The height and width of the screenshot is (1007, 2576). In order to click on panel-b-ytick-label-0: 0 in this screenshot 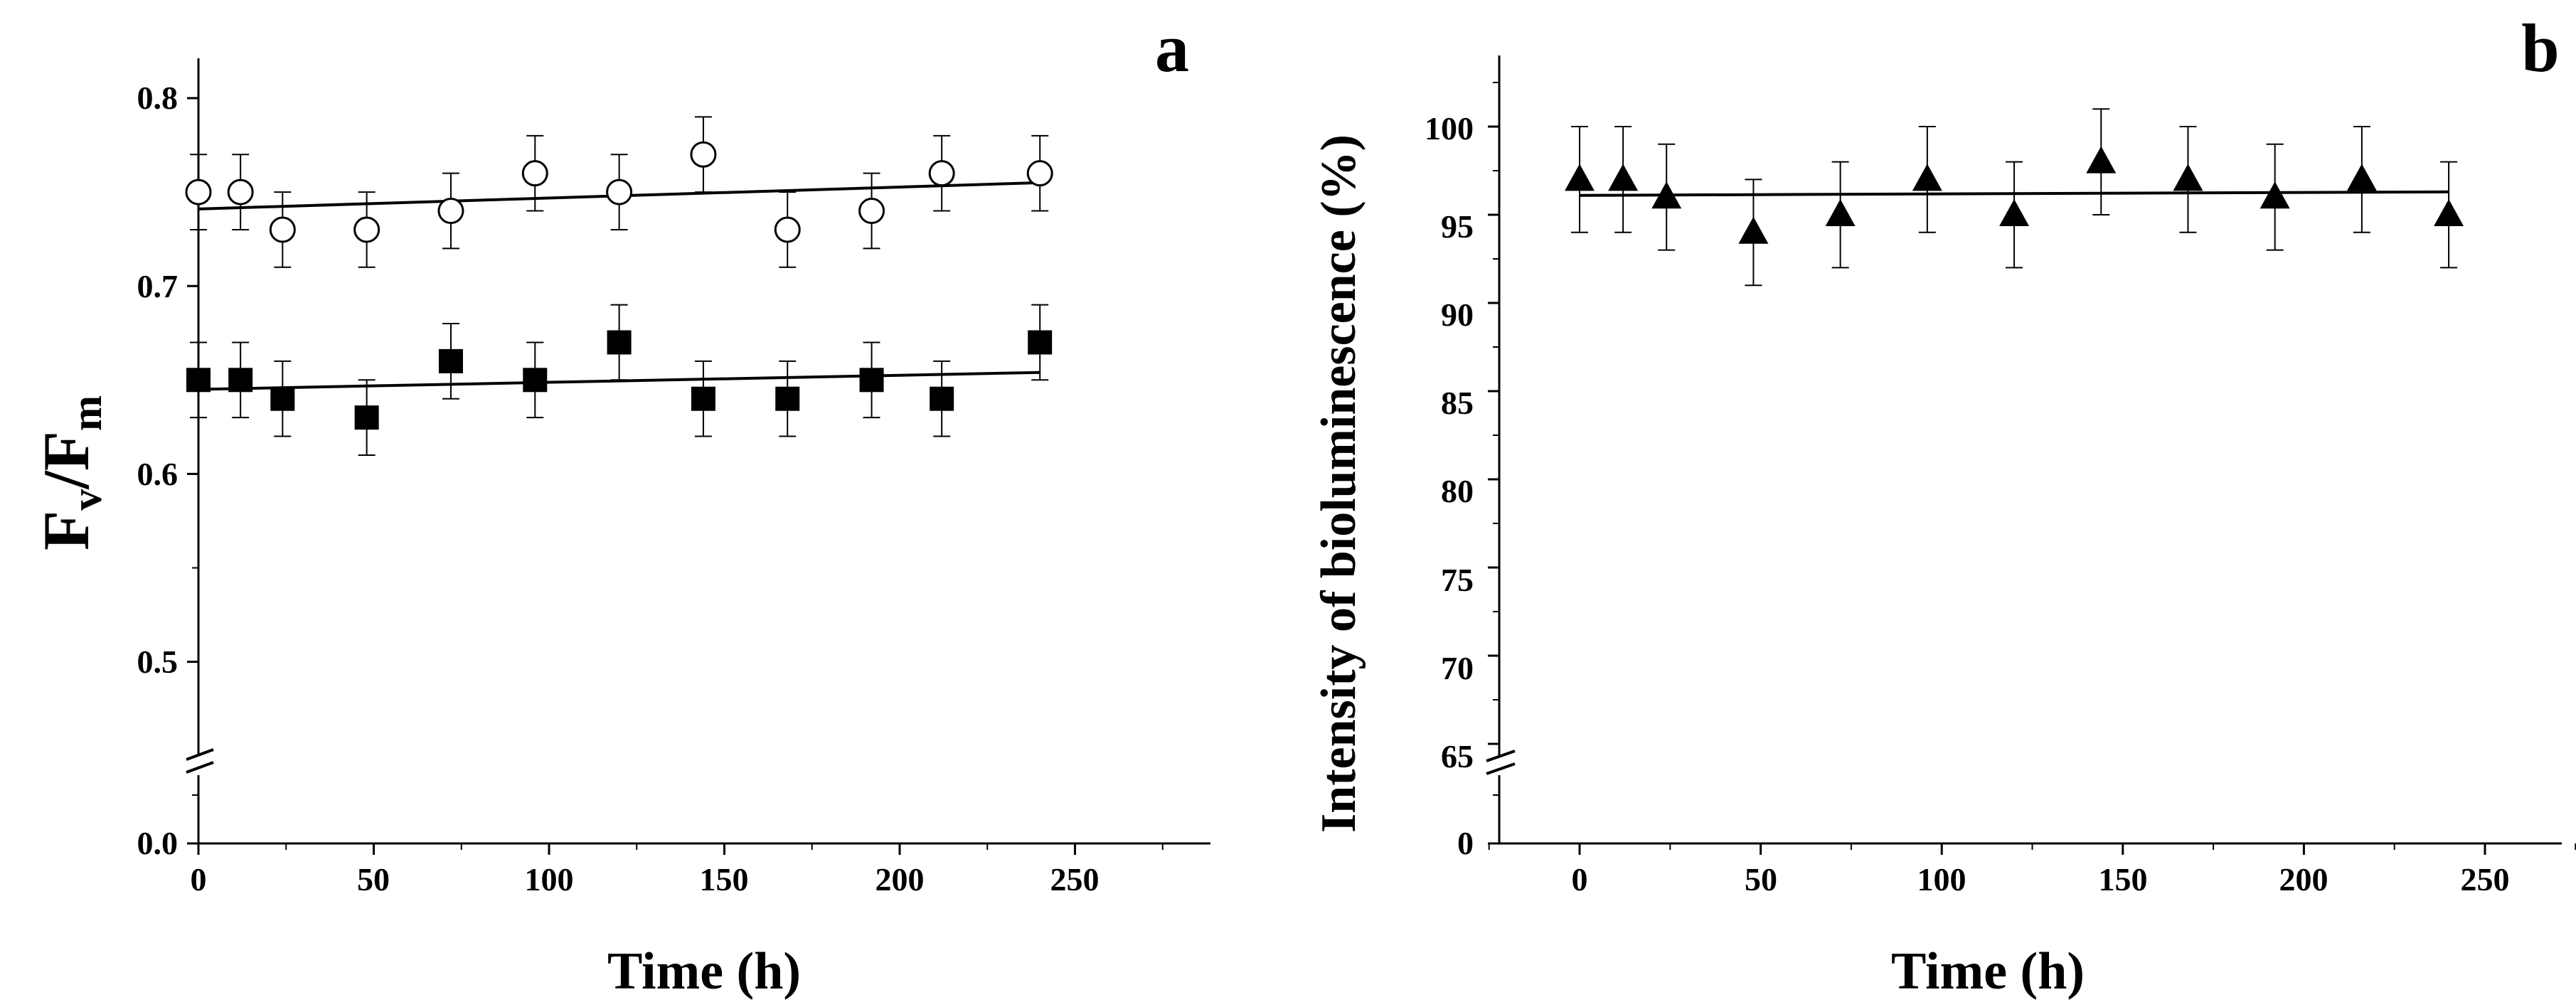, I will do `click(1465, 843)`.